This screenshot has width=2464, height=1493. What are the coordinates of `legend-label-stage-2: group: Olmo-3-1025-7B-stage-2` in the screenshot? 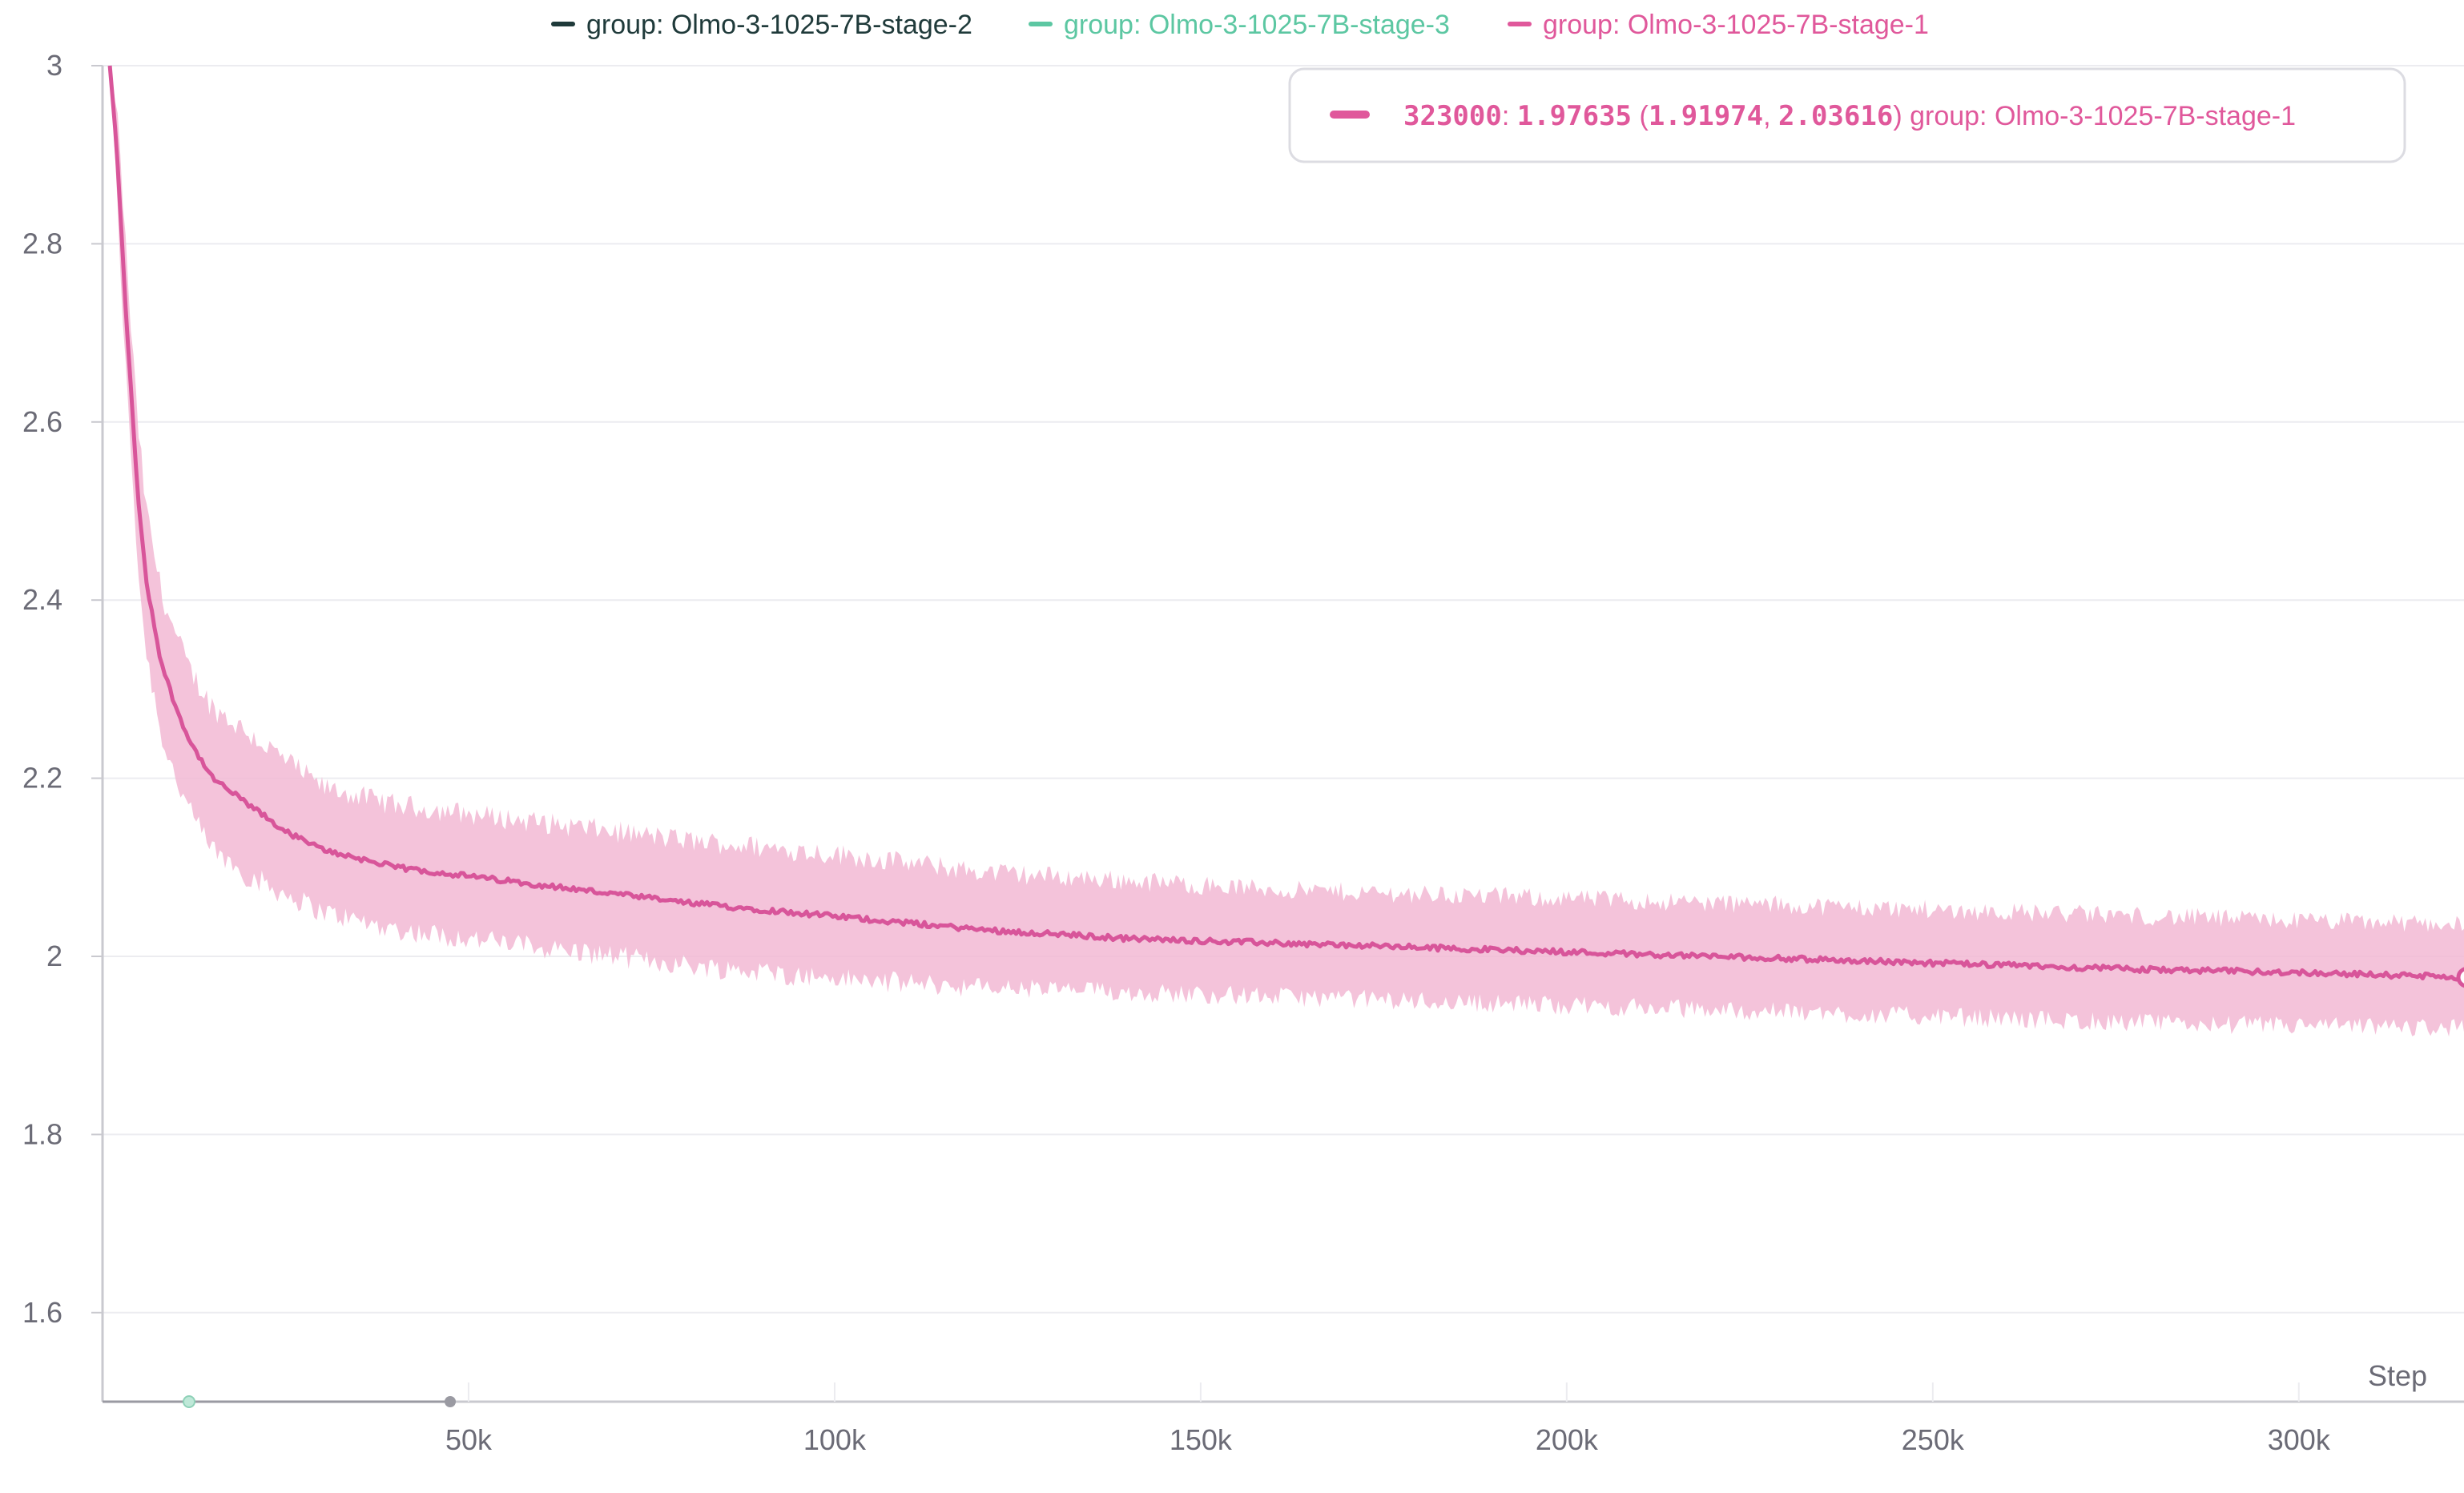 It's located at (779, 25).